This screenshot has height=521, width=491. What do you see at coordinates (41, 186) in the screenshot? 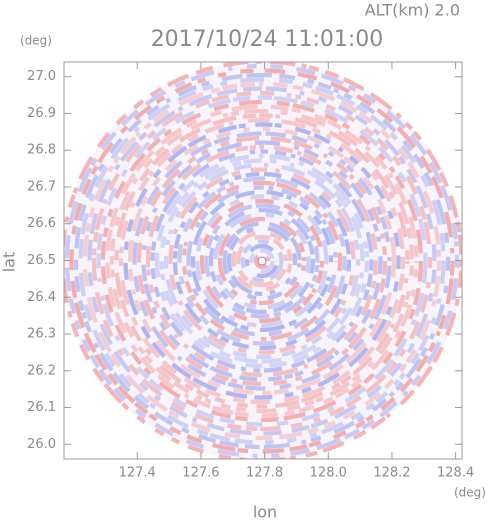
I see `y-tick-label: 26.7` at bounding box center [41, 186].